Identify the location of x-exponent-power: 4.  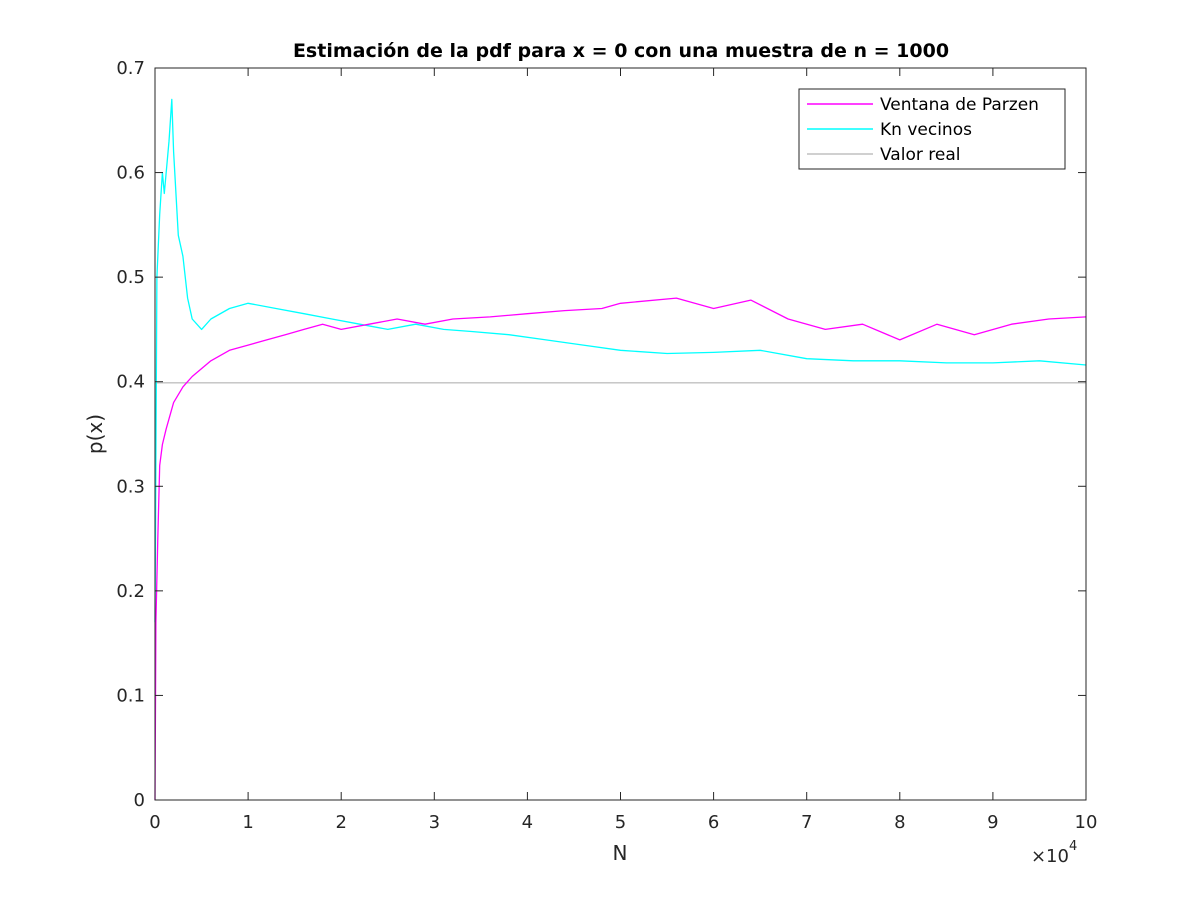
(1073, 846).